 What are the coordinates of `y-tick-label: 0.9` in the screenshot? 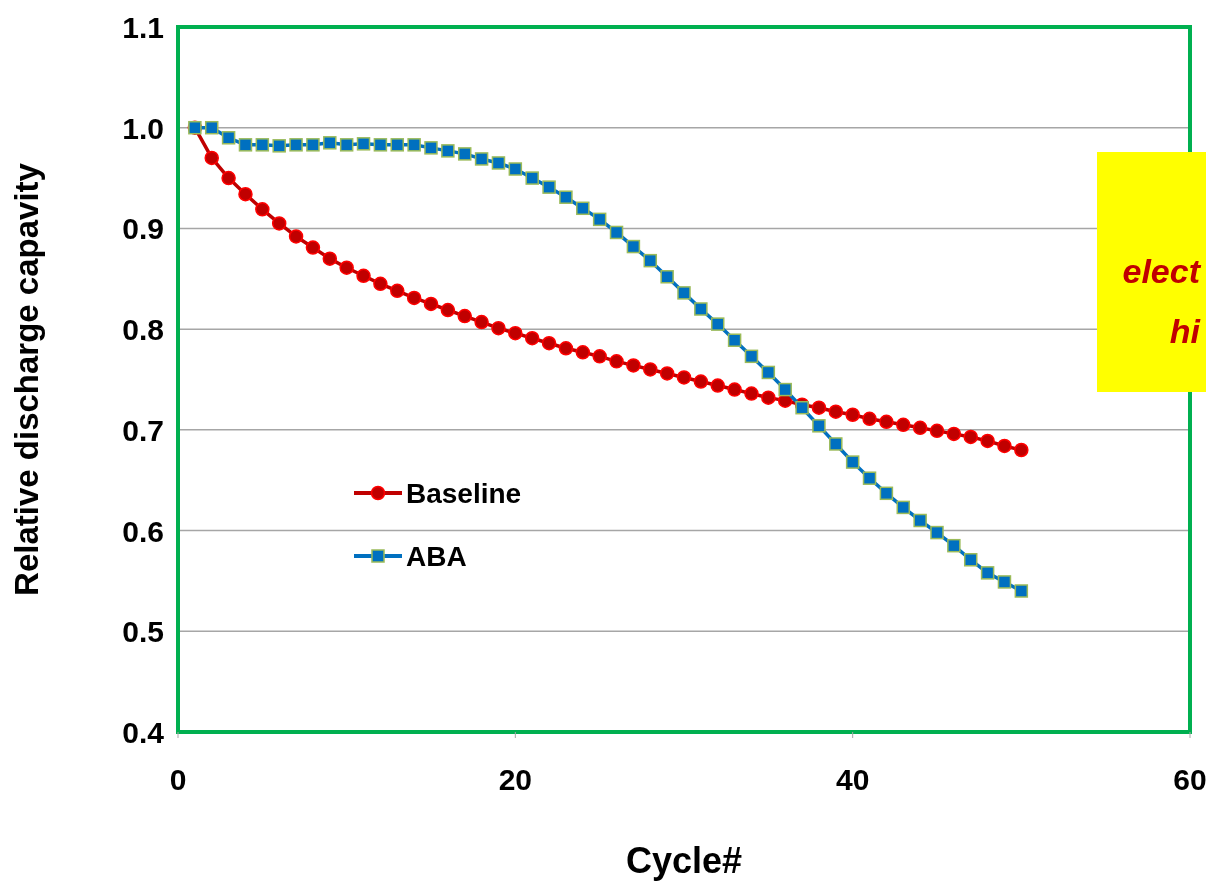 It's located at (143, 229).